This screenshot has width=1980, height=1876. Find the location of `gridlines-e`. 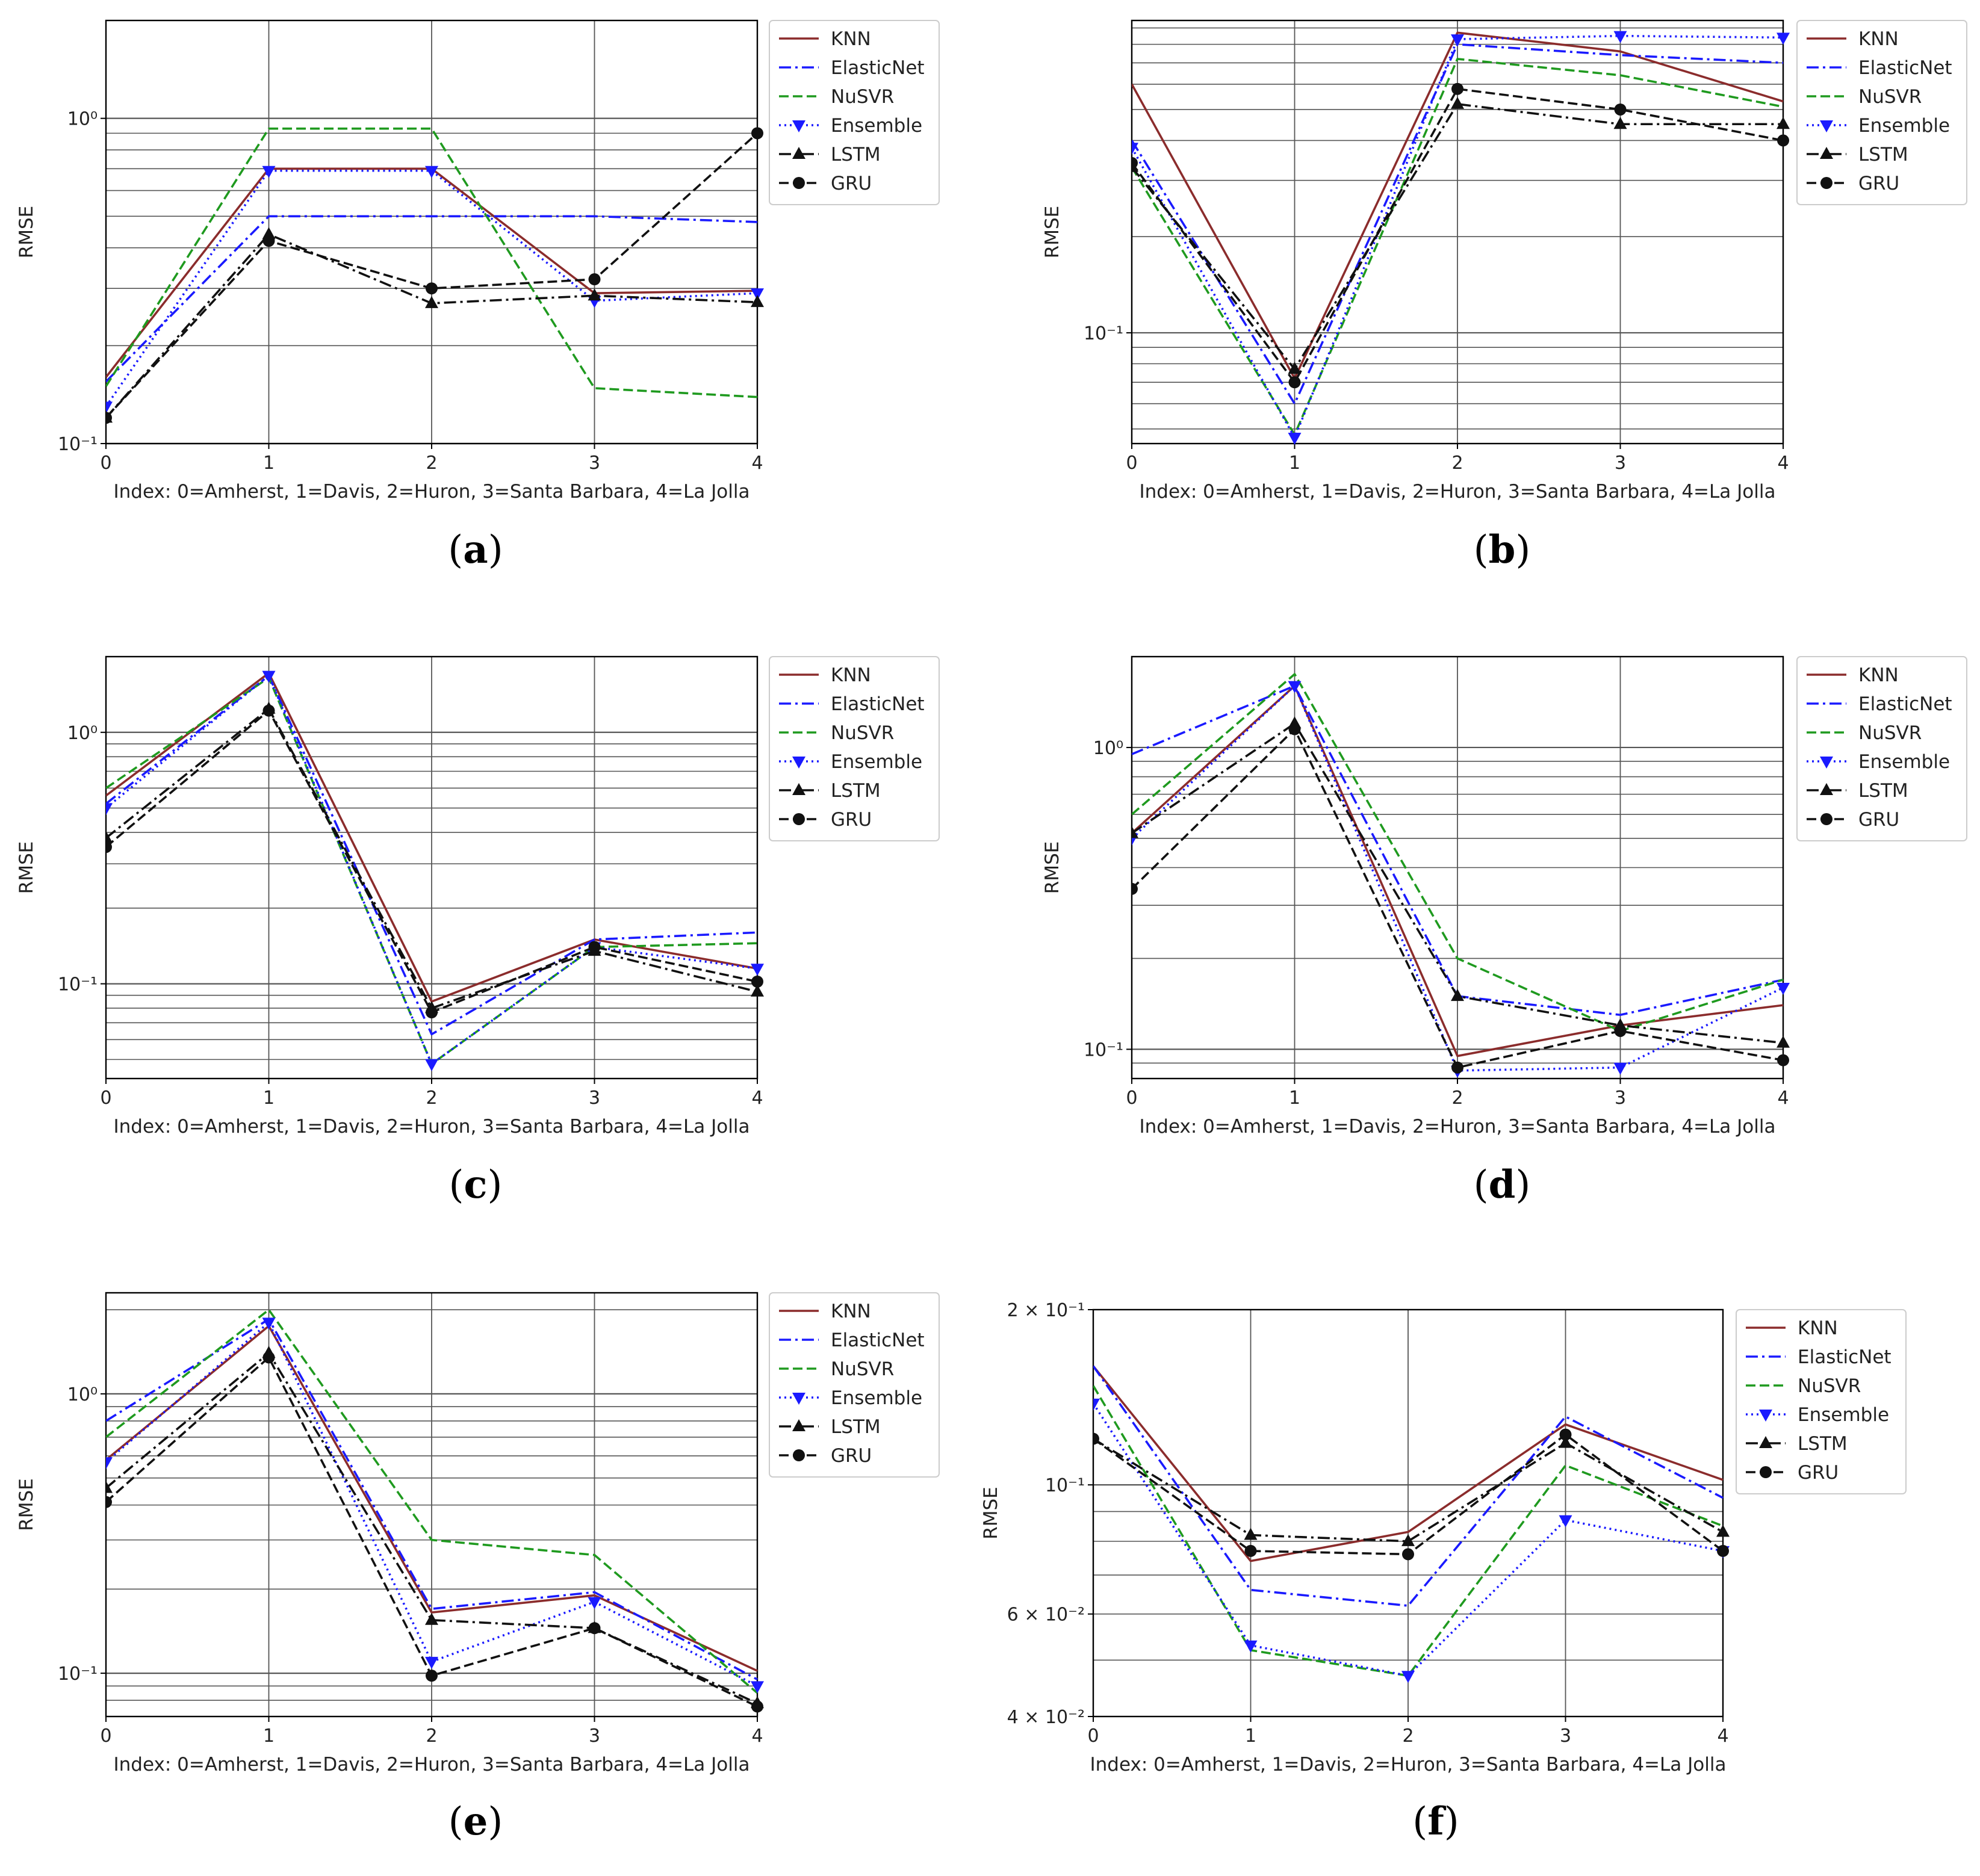

gridlines-e is located at coordinates (432, 1505).